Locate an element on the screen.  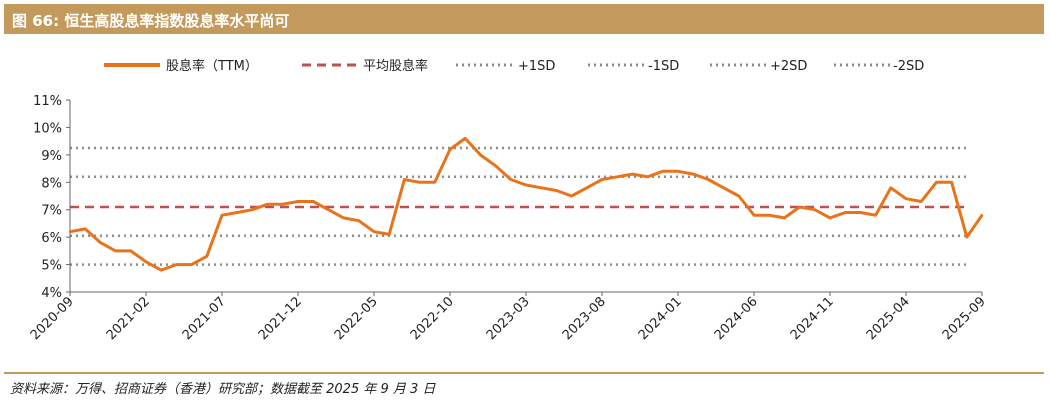
y-tick-label: 5% is located at coordinates (51, 266).